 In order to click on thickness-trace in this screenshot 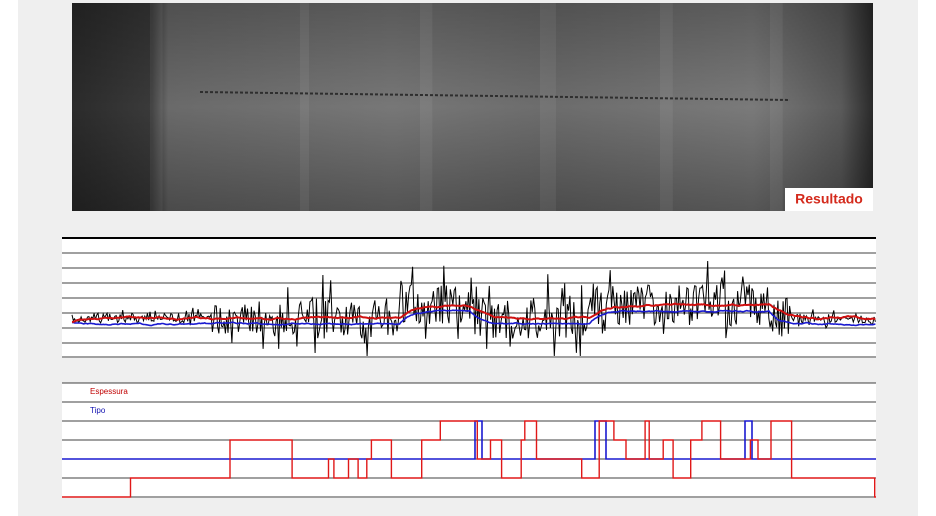, I will do `click(469, 459)`.